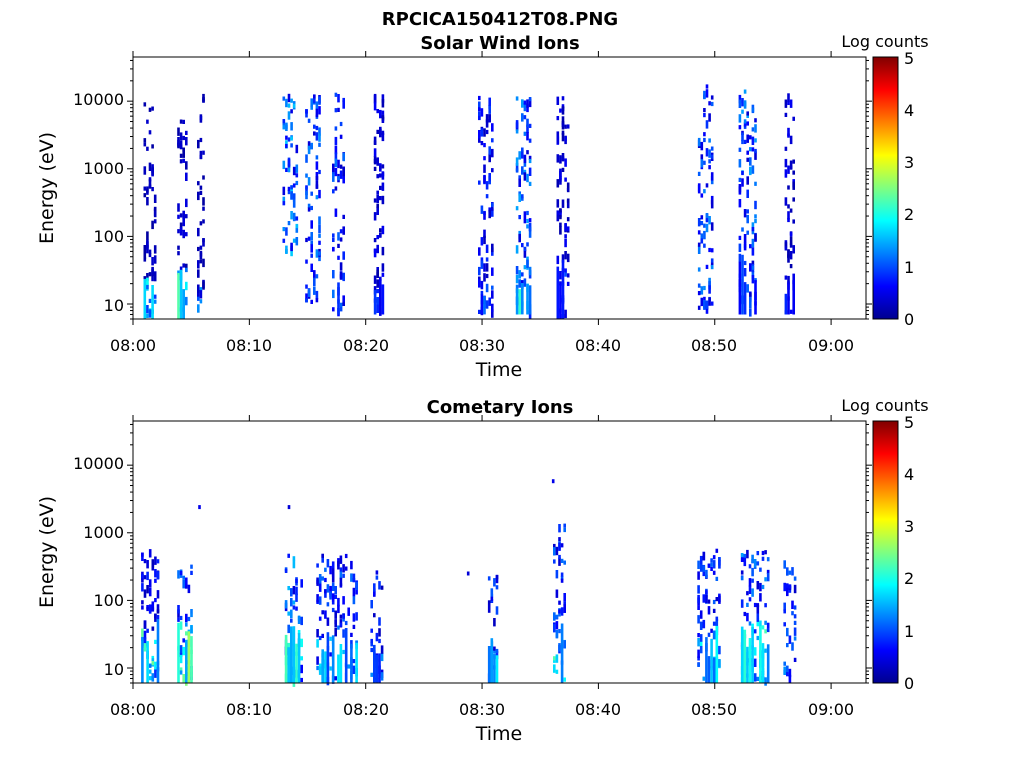 The width and height of the screenshot is (1024, 768). What do you see at coordinates (909, 110) in the screenshot?
I see `colorbar-tick-label: 4` at bounding box center [909, 110].